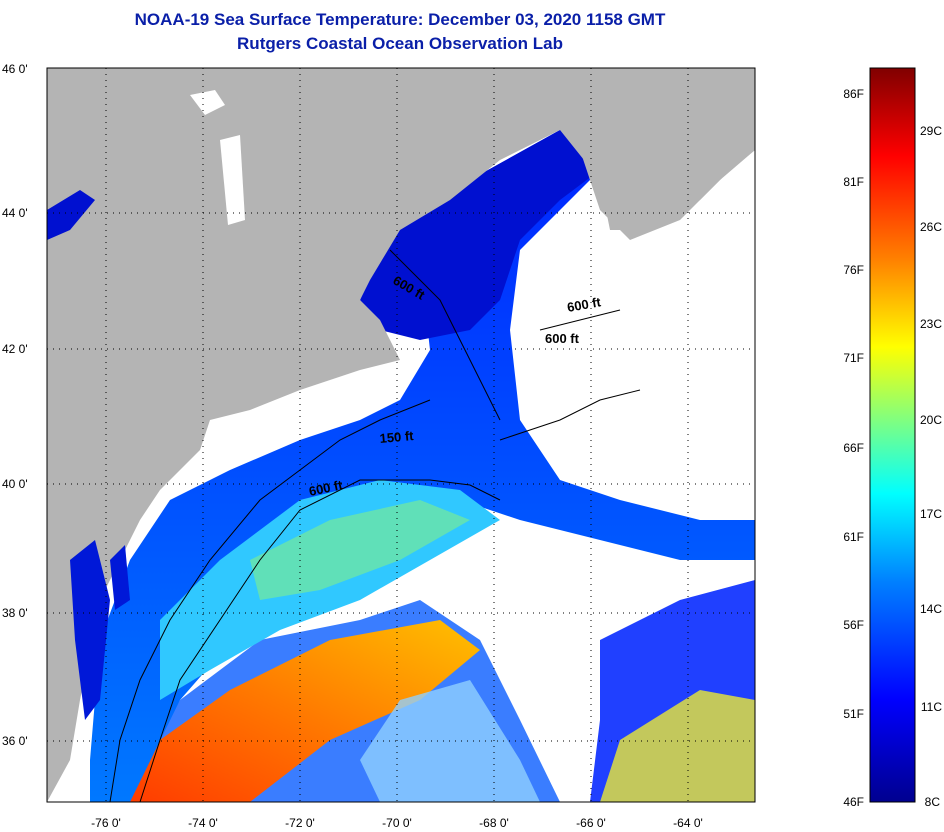 Image resolution: width=944 pixels, height=832 pixels. I want to click on colorbar-f-label: 51F, so click(853, 714).